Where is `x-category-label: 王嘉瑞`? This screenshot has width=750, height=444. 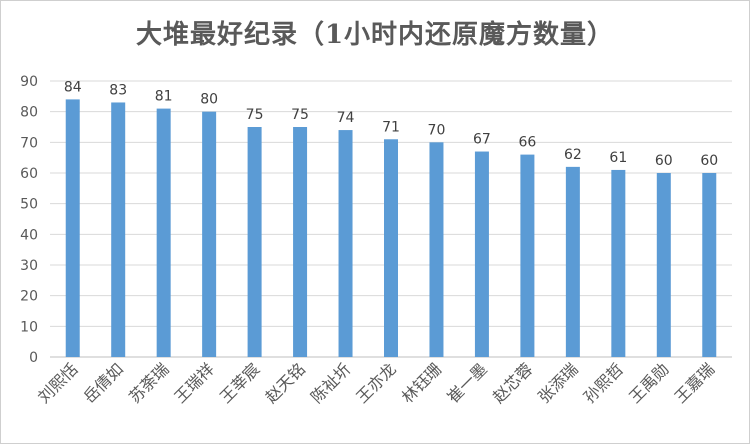 x-category-label: 王嘉瑞 is located at coordinates (694, 382).